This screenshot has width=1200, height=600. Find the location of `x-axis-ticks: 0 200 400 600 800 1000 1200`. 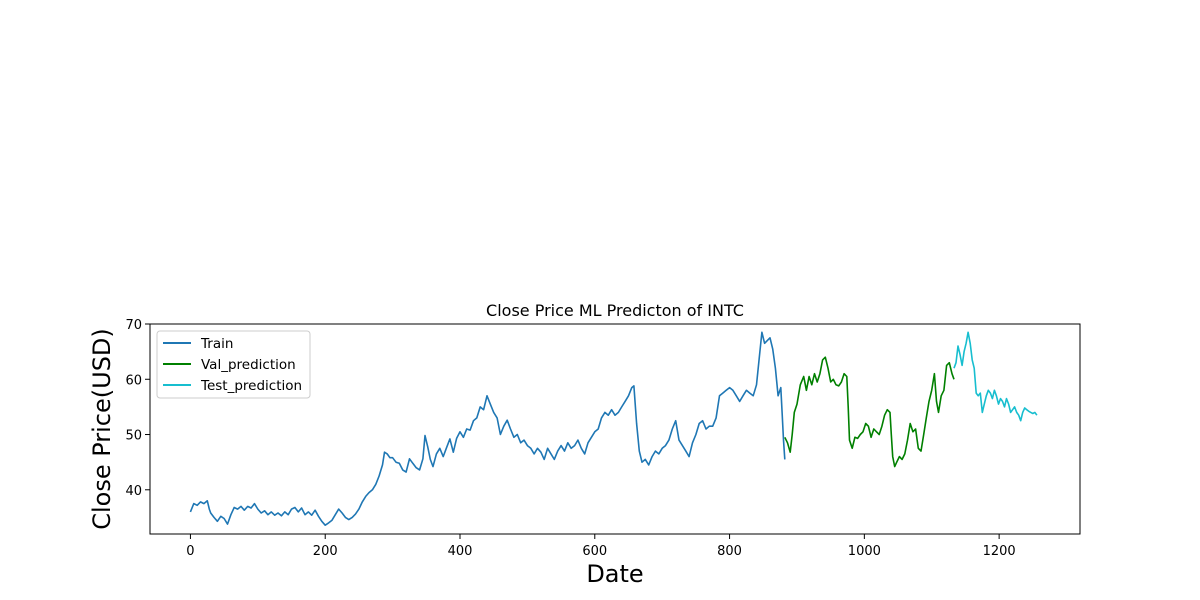

x-axis-ticks: 0 200 400 600 800 1000 1200 is located at coordinates (601, 546).